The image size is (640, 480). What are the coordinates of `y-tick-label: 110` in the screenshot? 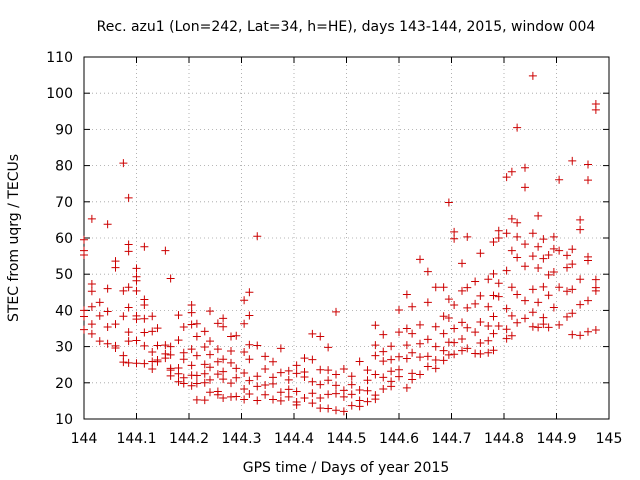 It's located at (59, 58).